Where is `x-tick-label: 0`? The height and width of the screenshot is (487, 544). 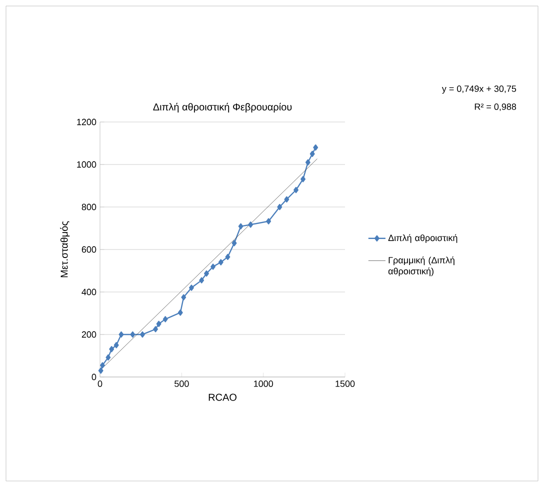 x-tick-label: 0 is located at coordinates (100, 383).